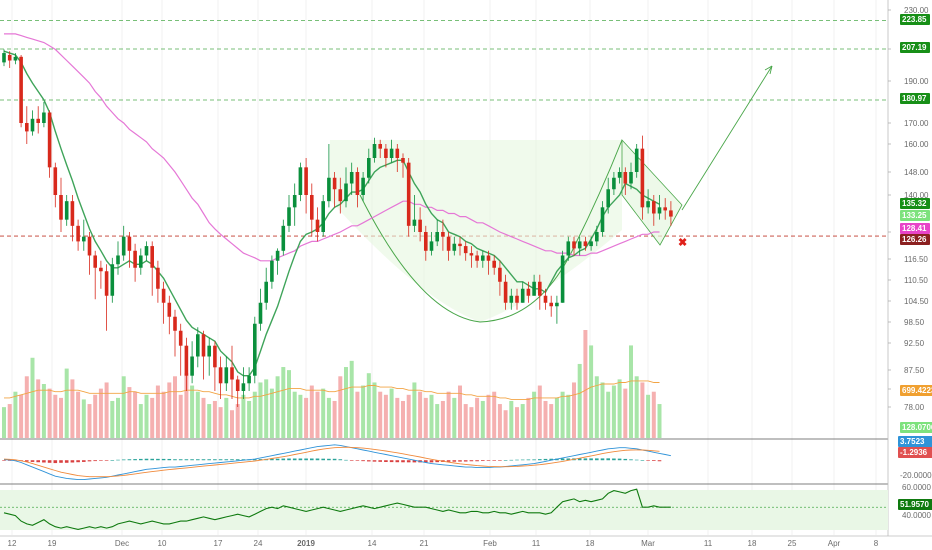 This screenshot has height=550, width=932. What do you see at coordinates (372, 543) in the screenshot?
I see `x-tick-label: 14` at bounding box center [372, 543].